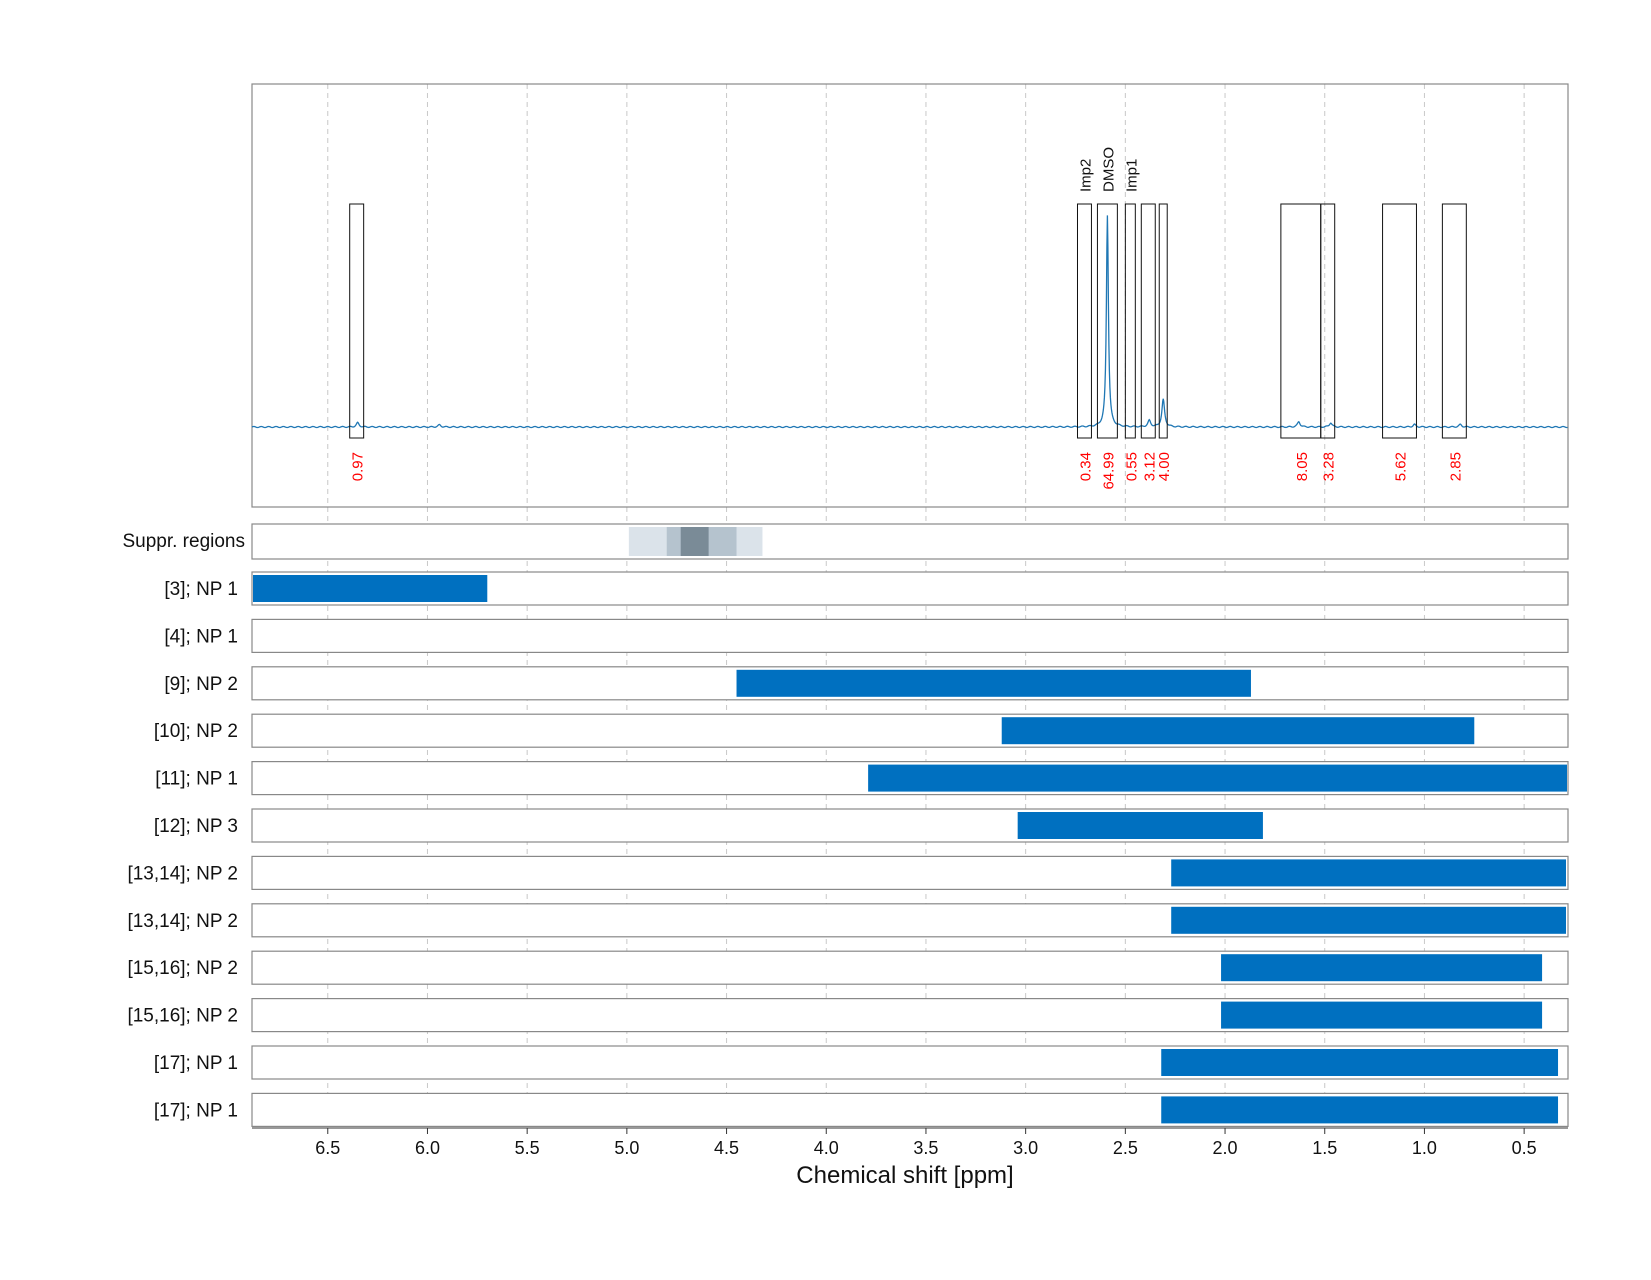  Describe the element at coordinates (1302, 466) in the screenshot. I see `integral-value: 8.05` at that location.